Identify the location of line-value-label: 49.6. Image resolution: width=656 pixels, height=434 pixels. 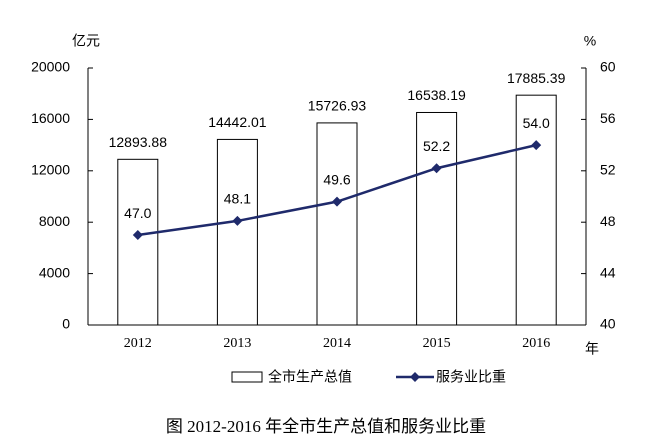
(336, 179).